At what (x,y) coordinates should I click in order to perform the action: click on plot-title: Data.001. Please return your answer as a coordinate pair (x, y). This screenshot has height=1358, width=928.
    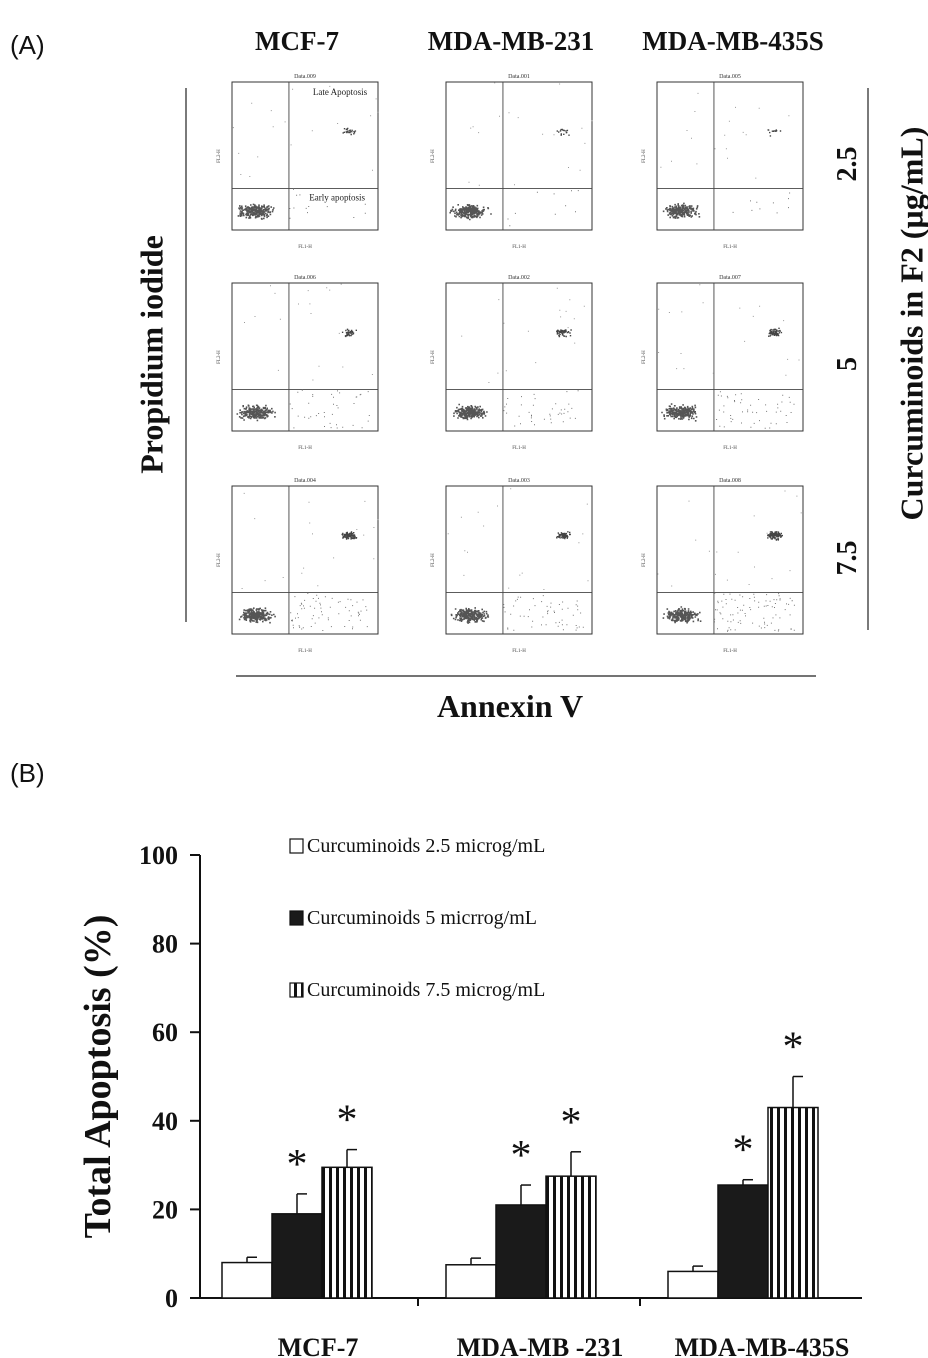
    Looking at the image, I should click on (519, 77).